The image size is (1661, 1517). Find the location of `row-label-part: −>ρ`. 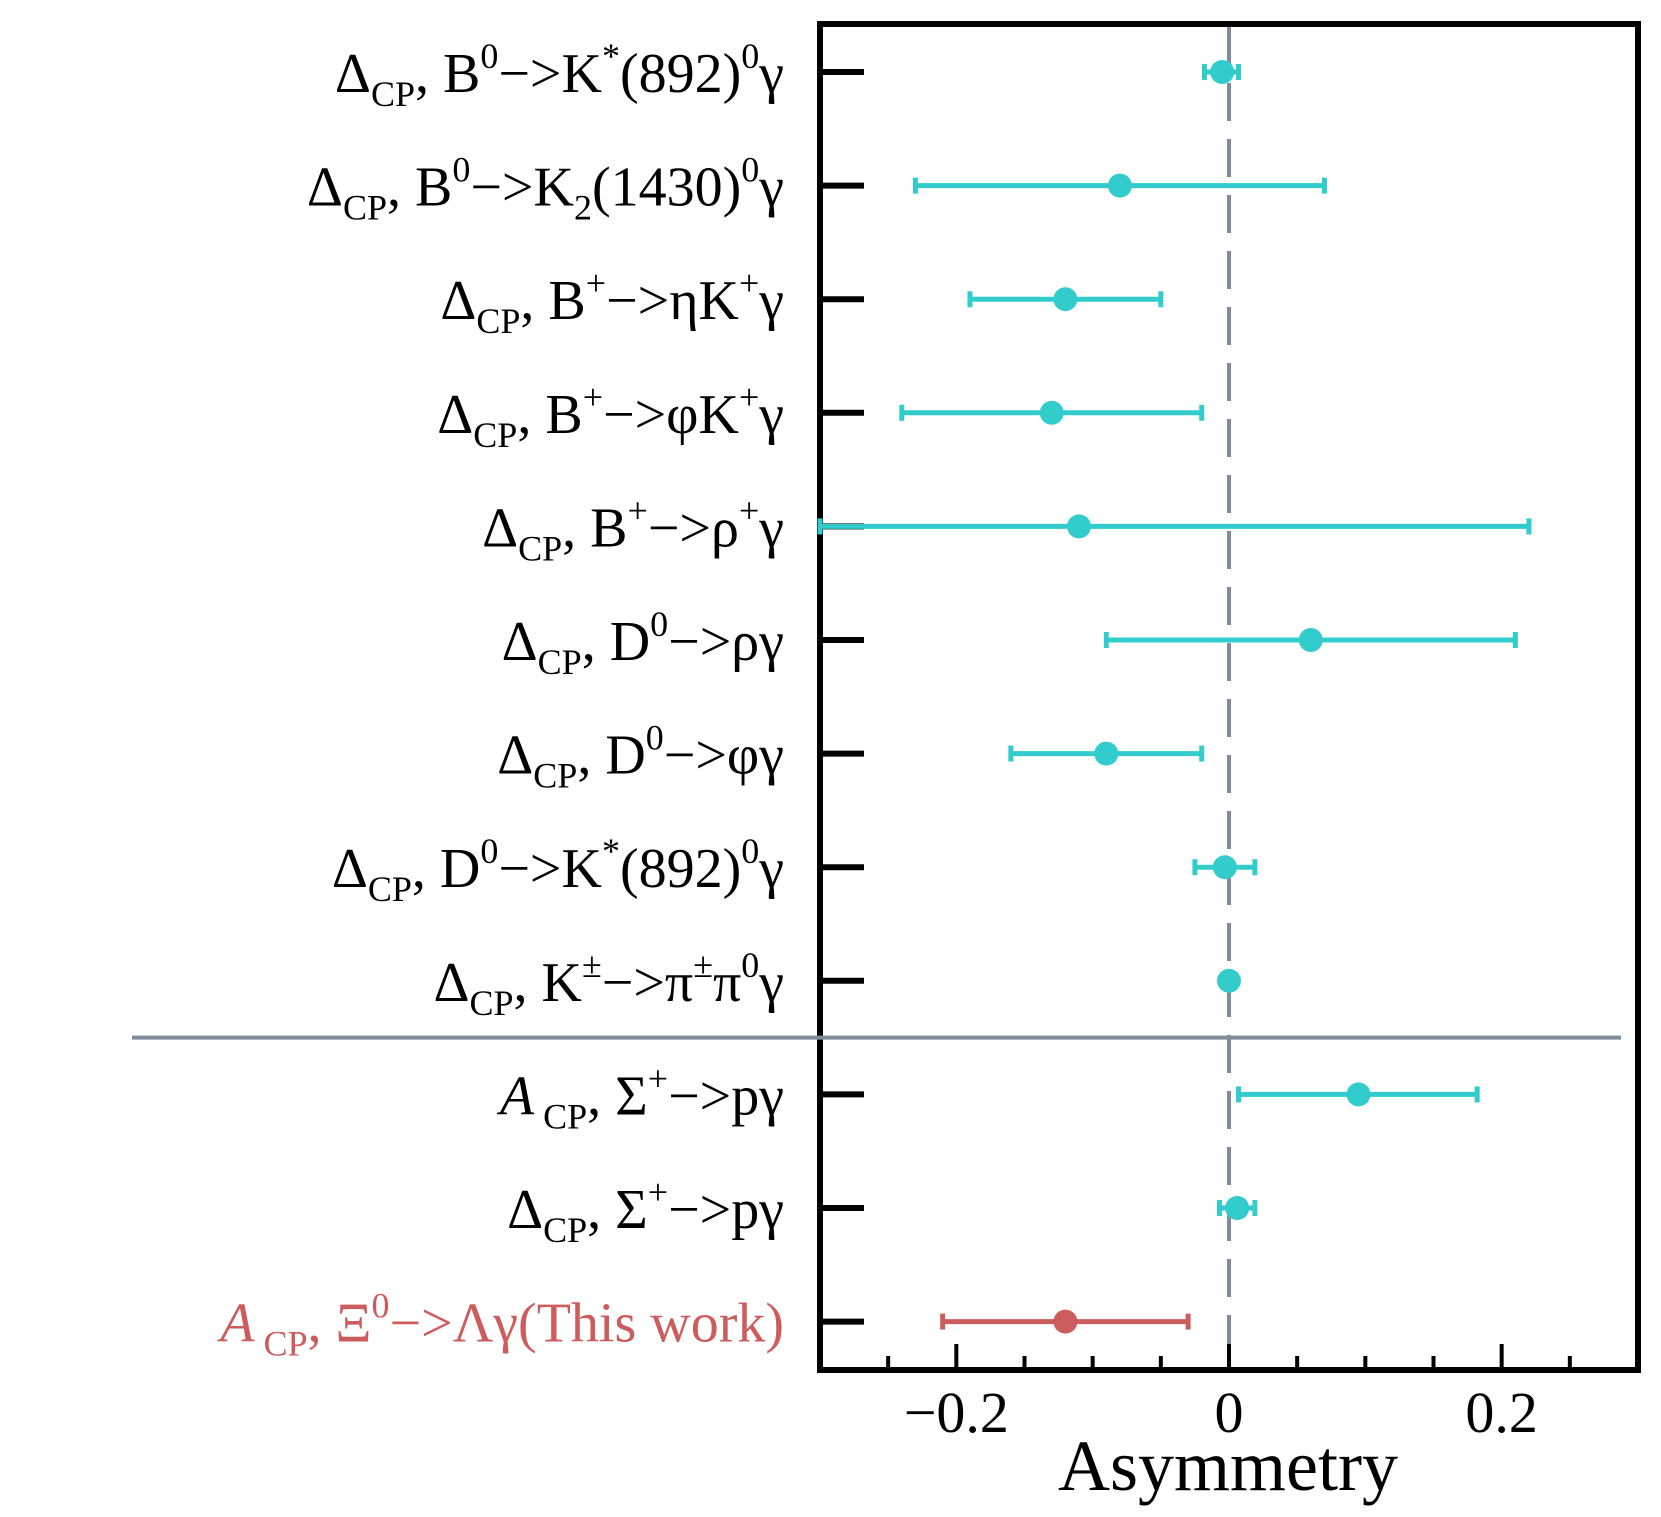

row-label-part: −>ρ is located at coordinates (693, 528).